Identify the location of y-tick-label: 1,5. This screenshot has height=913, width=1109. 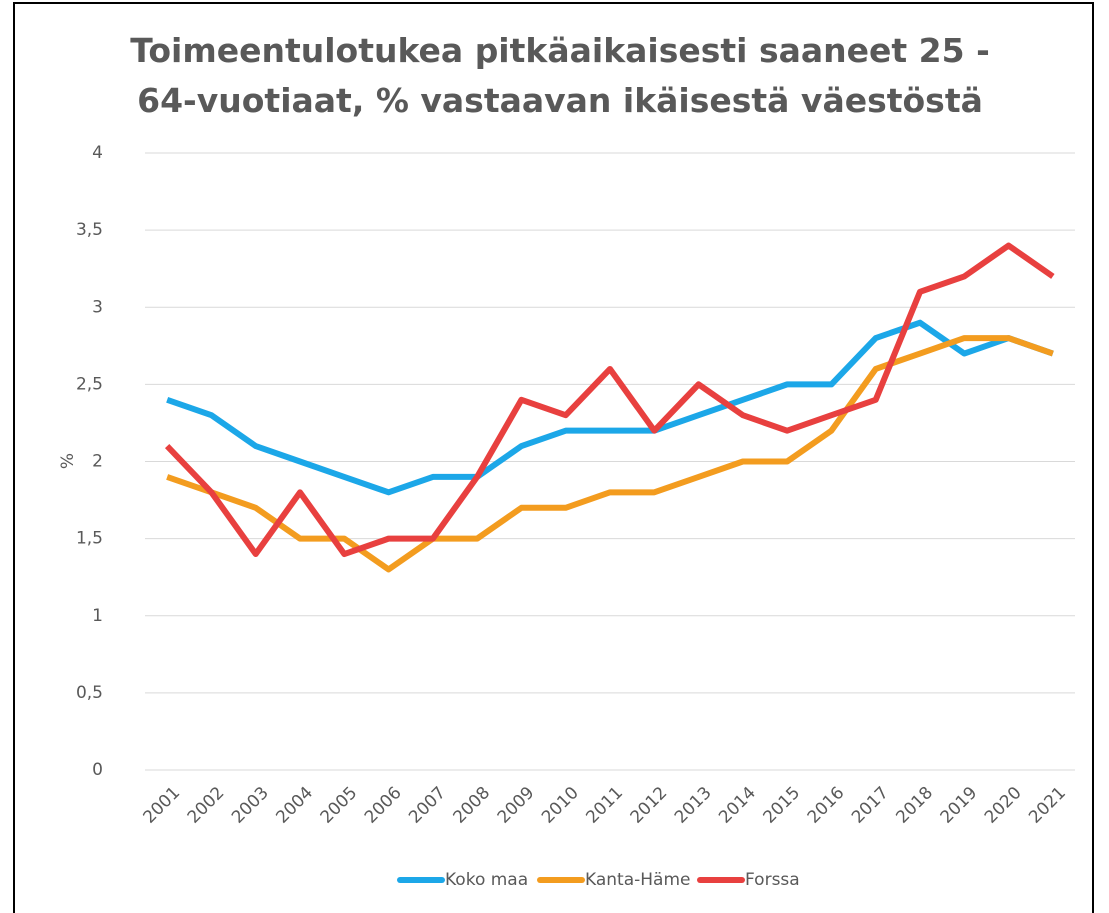
(89, 539).